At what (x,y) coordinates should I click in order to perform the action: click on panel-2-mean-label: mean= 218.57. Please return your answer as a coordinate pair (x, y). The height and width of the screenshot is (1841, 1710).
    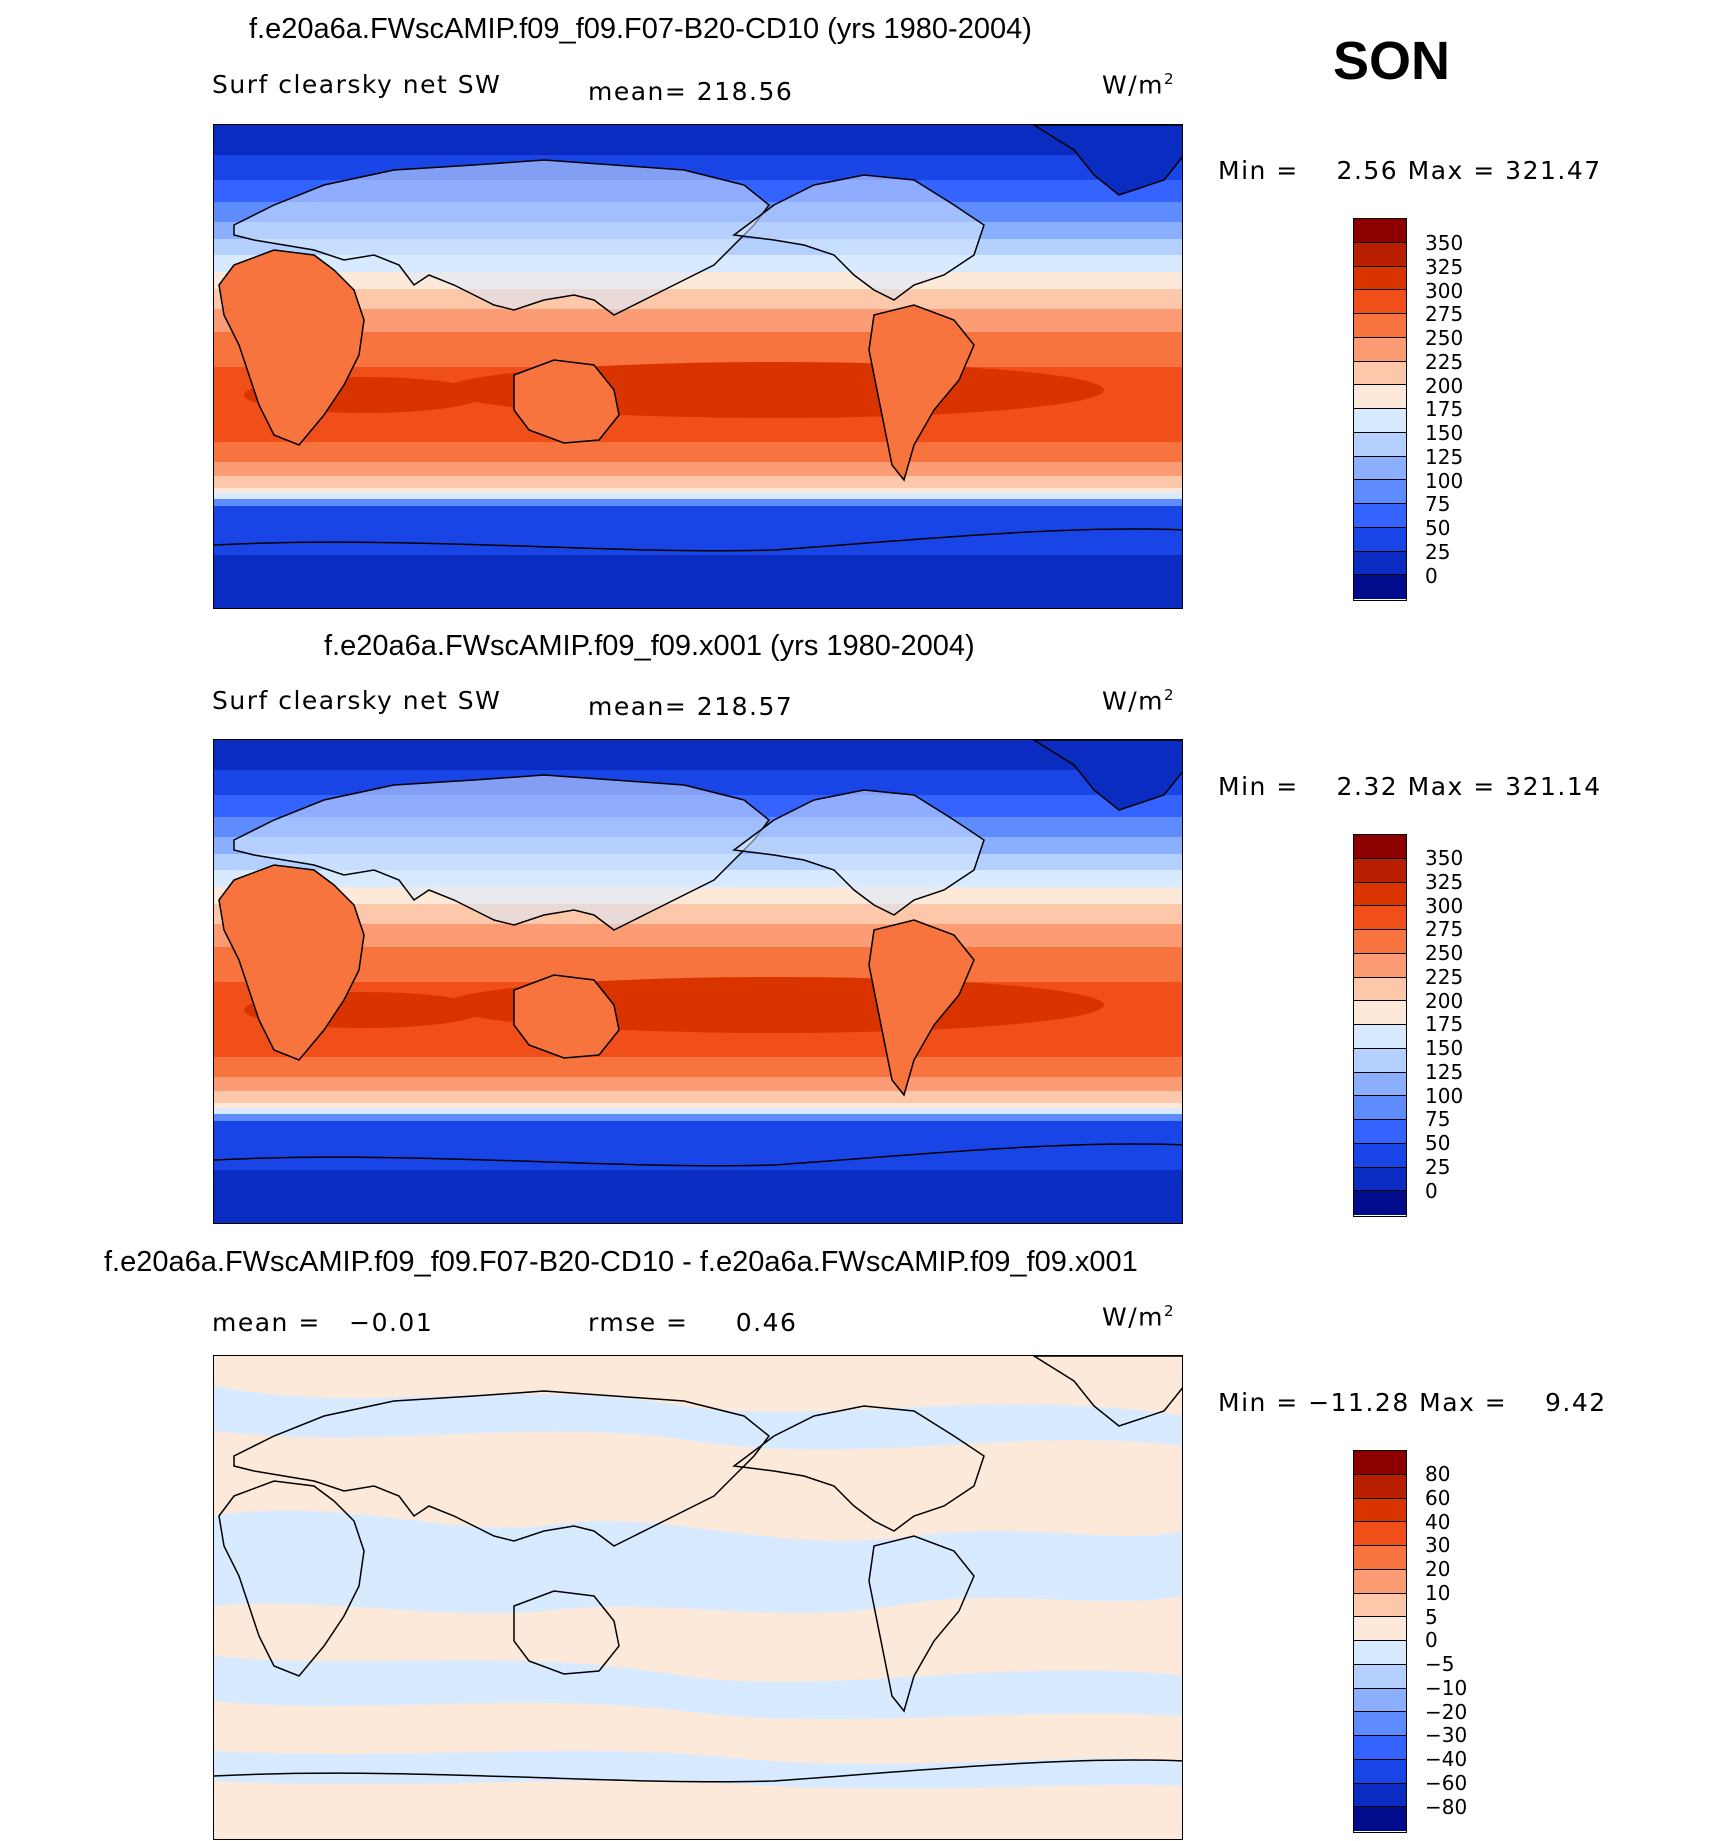
    Looking at the image, I should click on (691, 706).